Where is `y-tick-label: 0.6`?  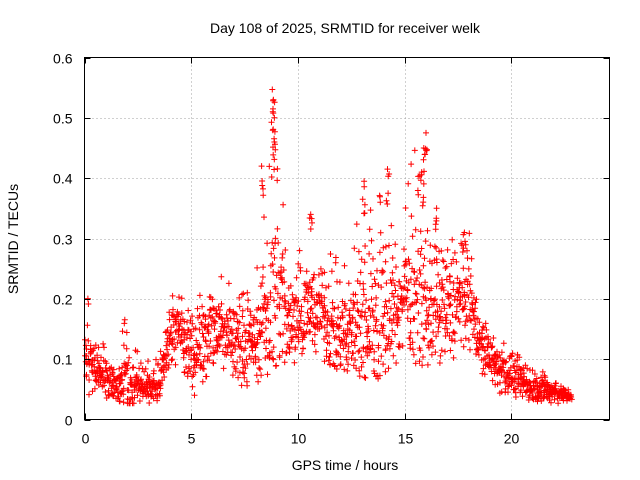 y-tick-label: 0.6 is located at coordinates (63, 59).